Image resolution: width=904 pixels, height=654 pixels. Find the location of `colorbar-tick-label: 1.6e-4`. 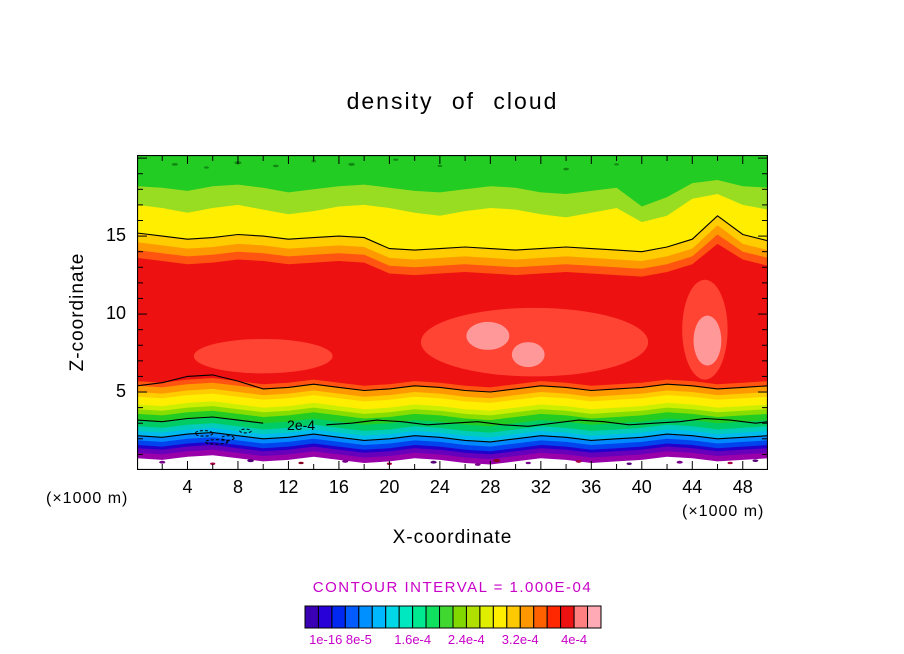

colorbar-tick-label: 1.6e-4 is located at coordinates (412, 639).